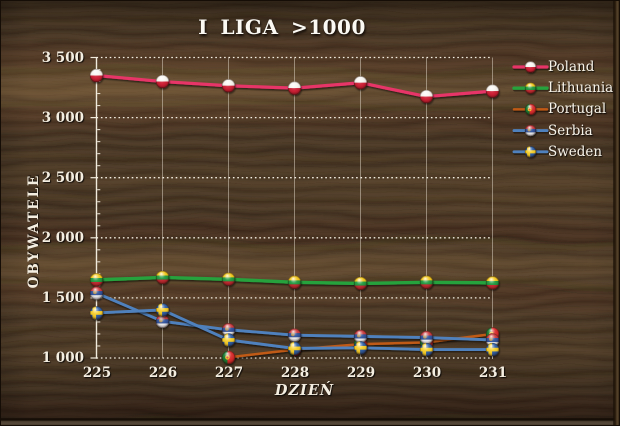 The width and height of the screenshot is (620, 426). I want to click on y-tick-label: 1 000, so click(62, 358).